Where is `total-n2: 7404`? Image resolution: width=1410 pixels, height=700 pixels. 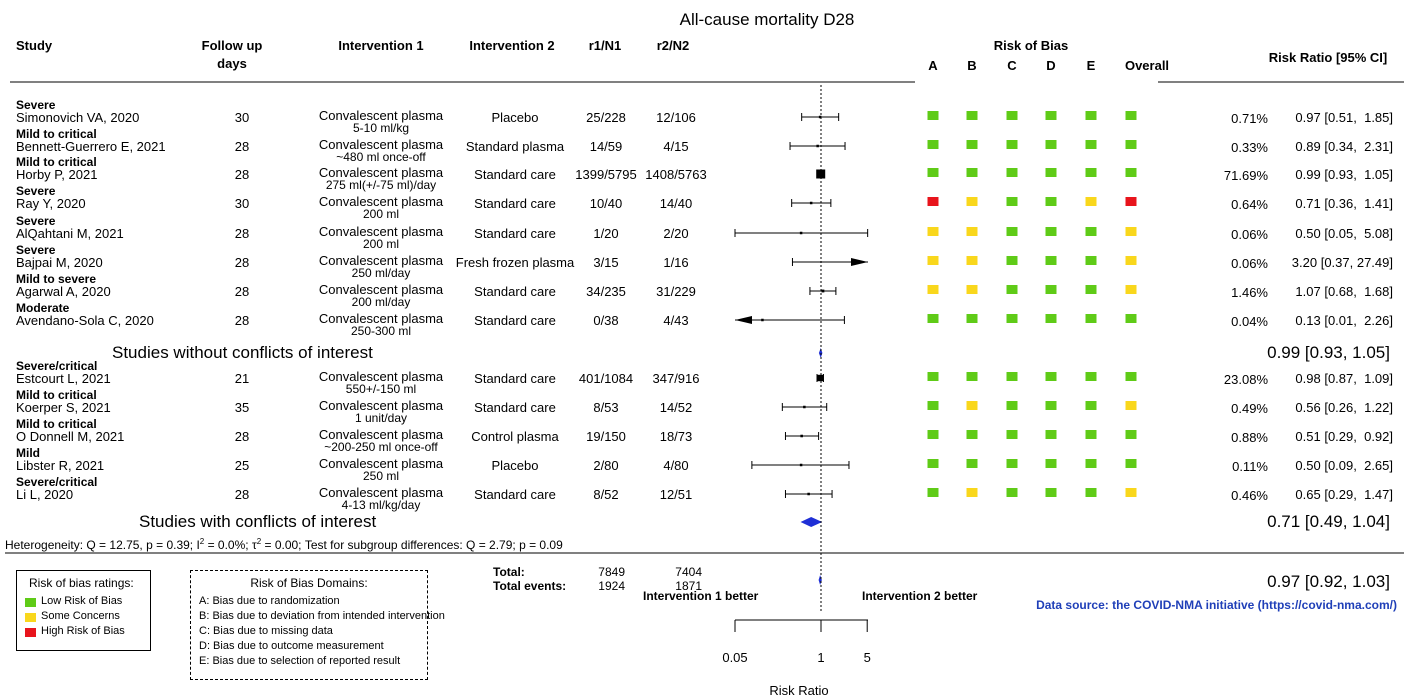
total-n2: 7404 is located at coordinates (688, 572).